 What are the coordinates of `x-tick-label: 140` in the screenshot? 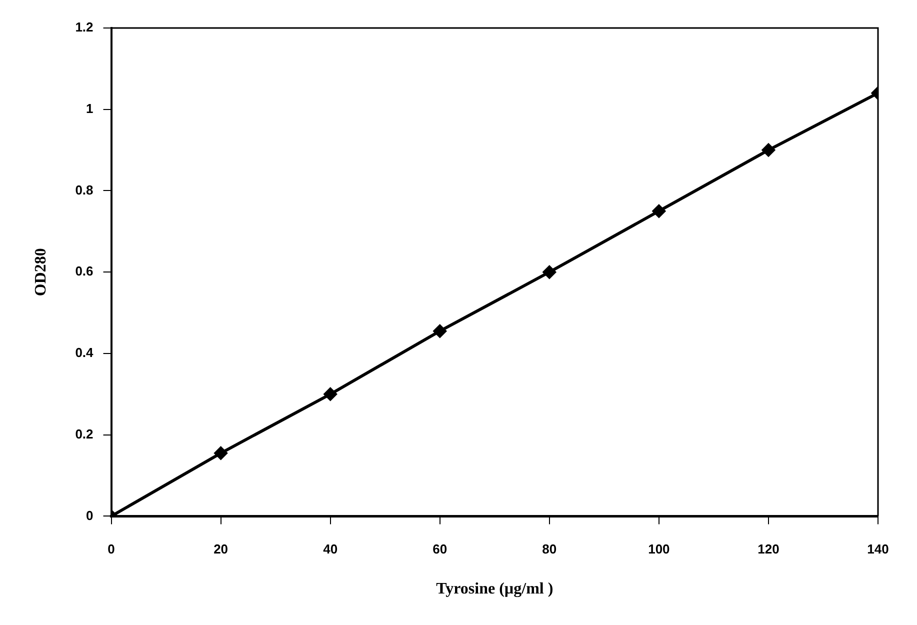 It's located at (878, 549).